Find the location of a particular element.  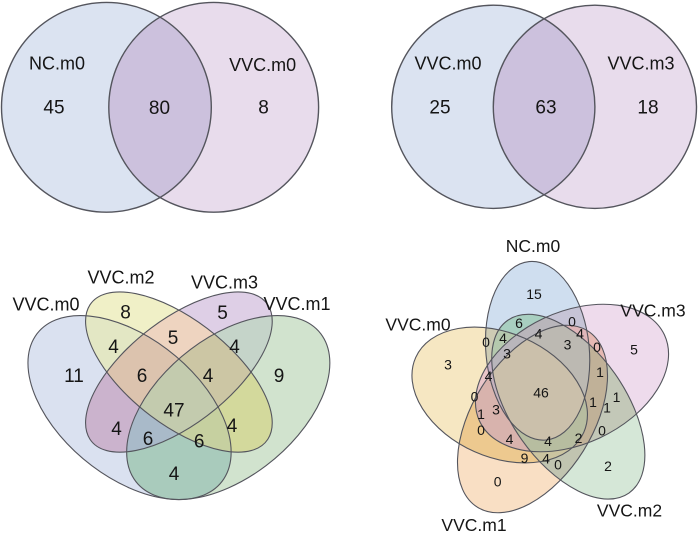

svg-text: 46 is located at coordinates (541, 393).